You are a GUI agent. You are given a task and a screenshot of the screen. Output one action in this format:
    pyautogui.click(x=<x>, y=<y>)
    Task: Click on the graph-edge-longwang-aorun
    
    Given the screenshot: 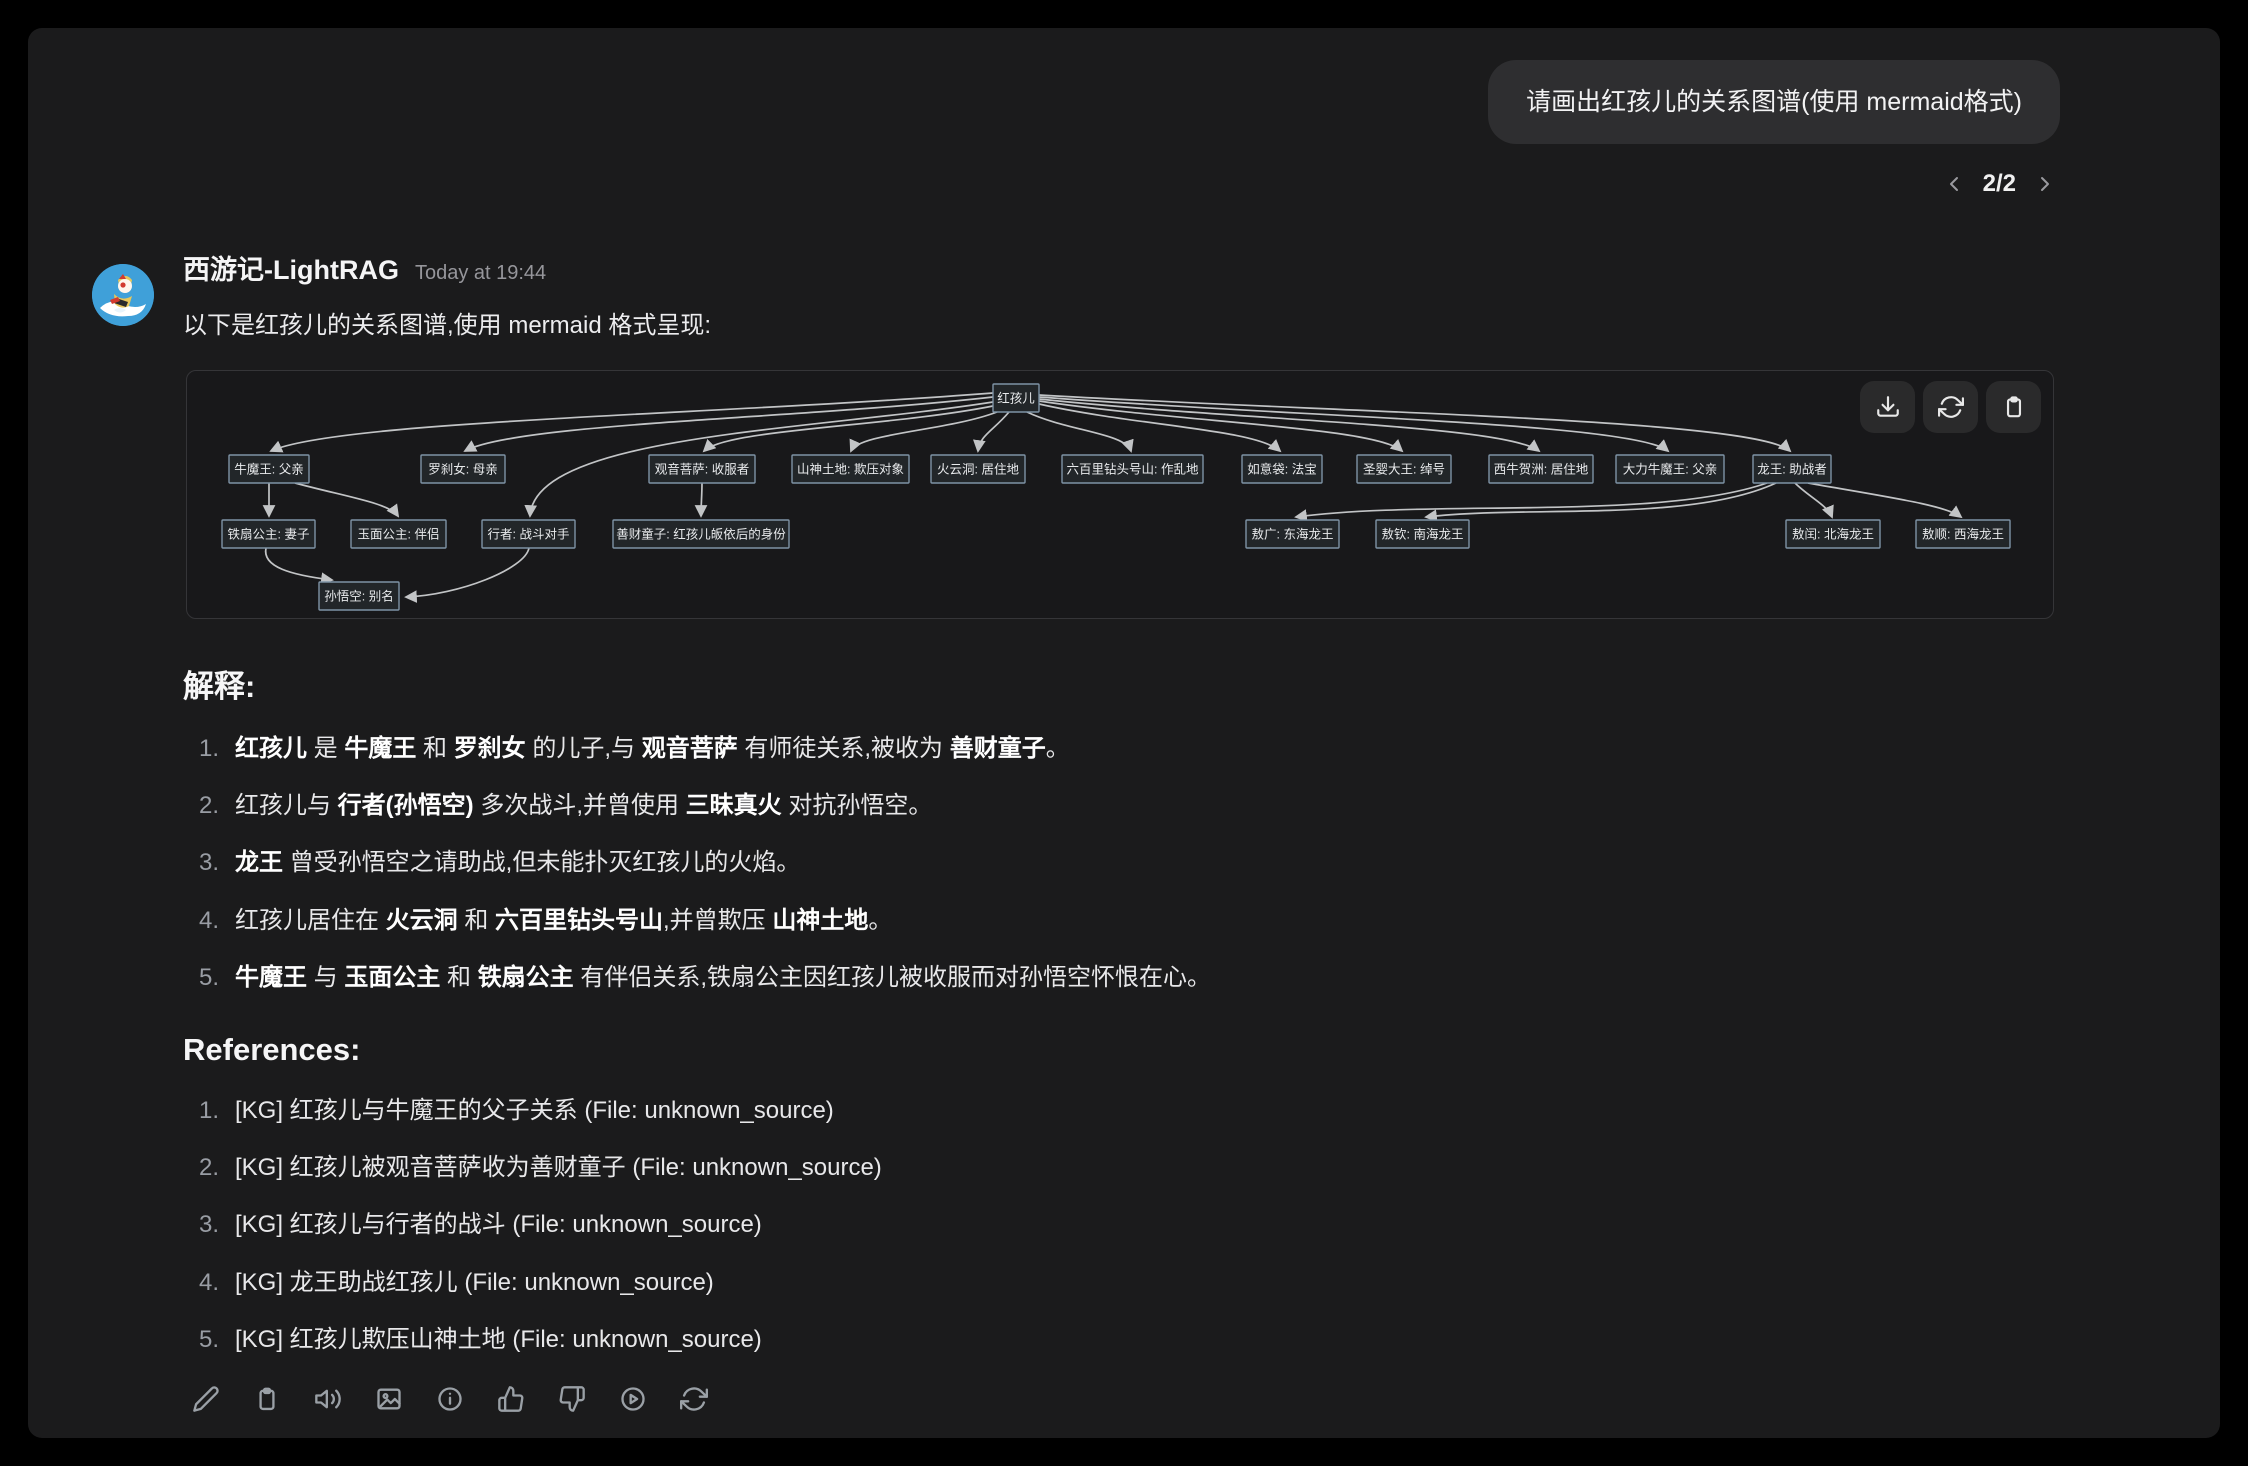 What is the action you would take?
    pyautogui.click(x=1814, y=500)
    